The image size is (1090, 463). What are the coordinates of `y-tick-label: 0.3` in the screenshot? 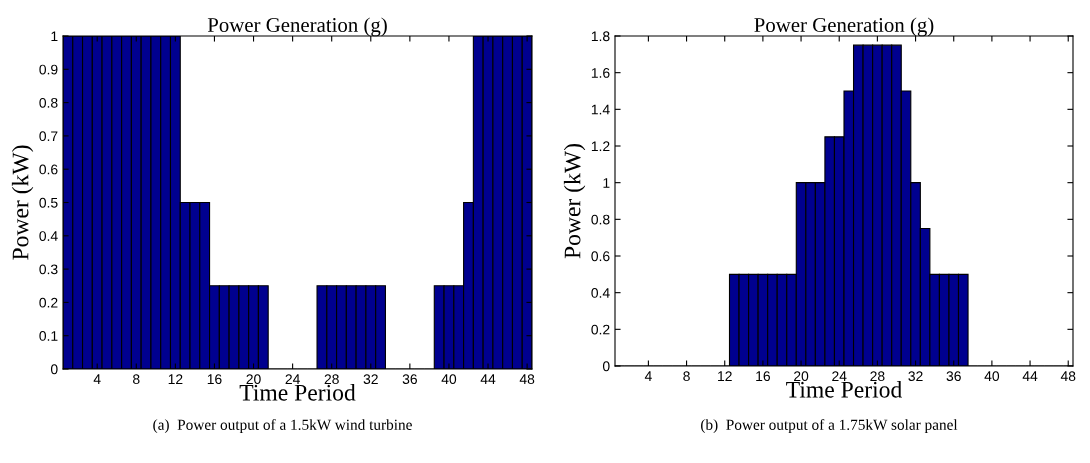 It's located at (48, 269).